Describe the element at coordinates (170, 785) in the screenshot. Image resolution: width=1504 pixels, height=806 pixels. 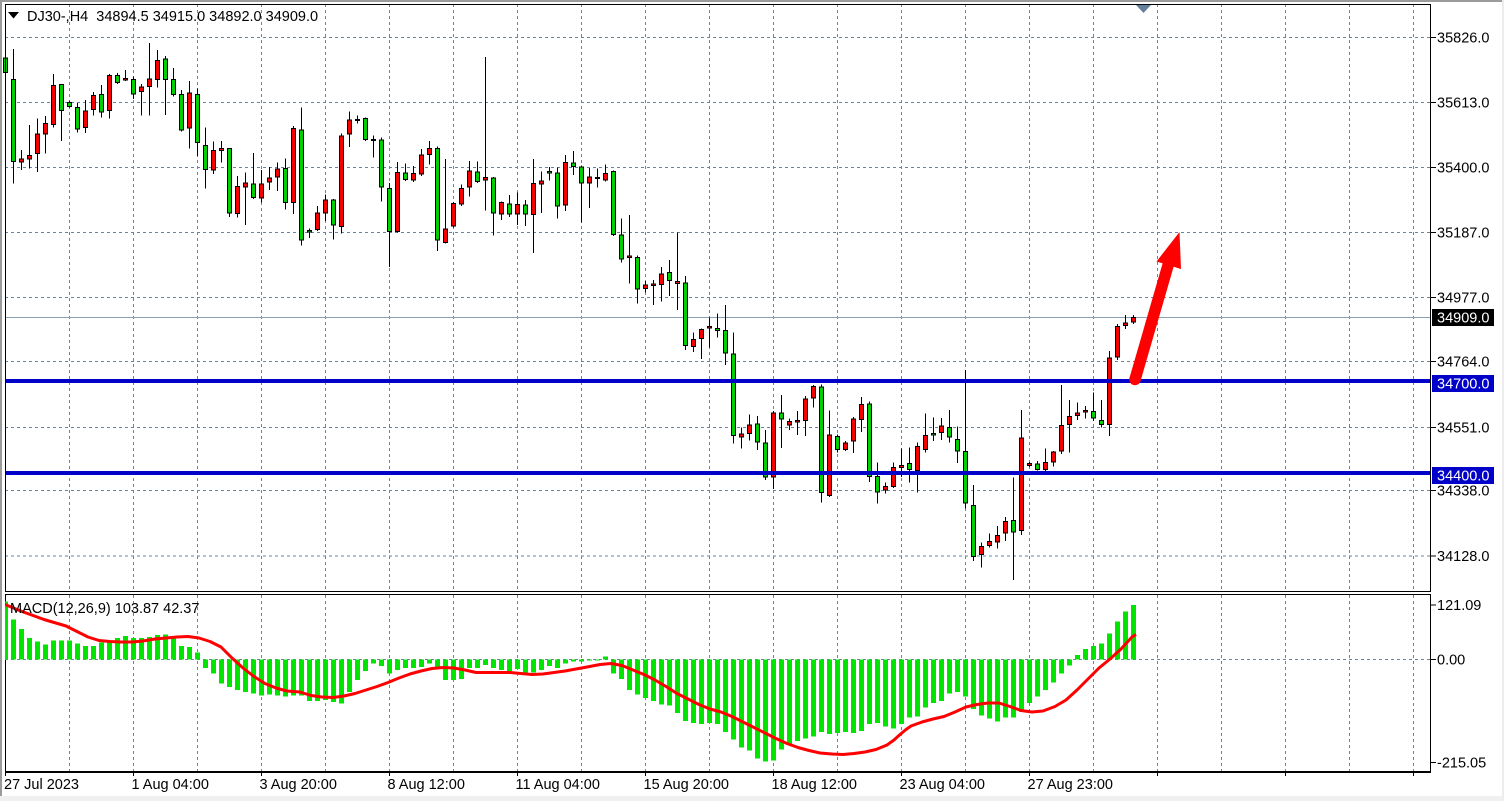
I see `svg-text: 1 Aug 04:00` at that location.